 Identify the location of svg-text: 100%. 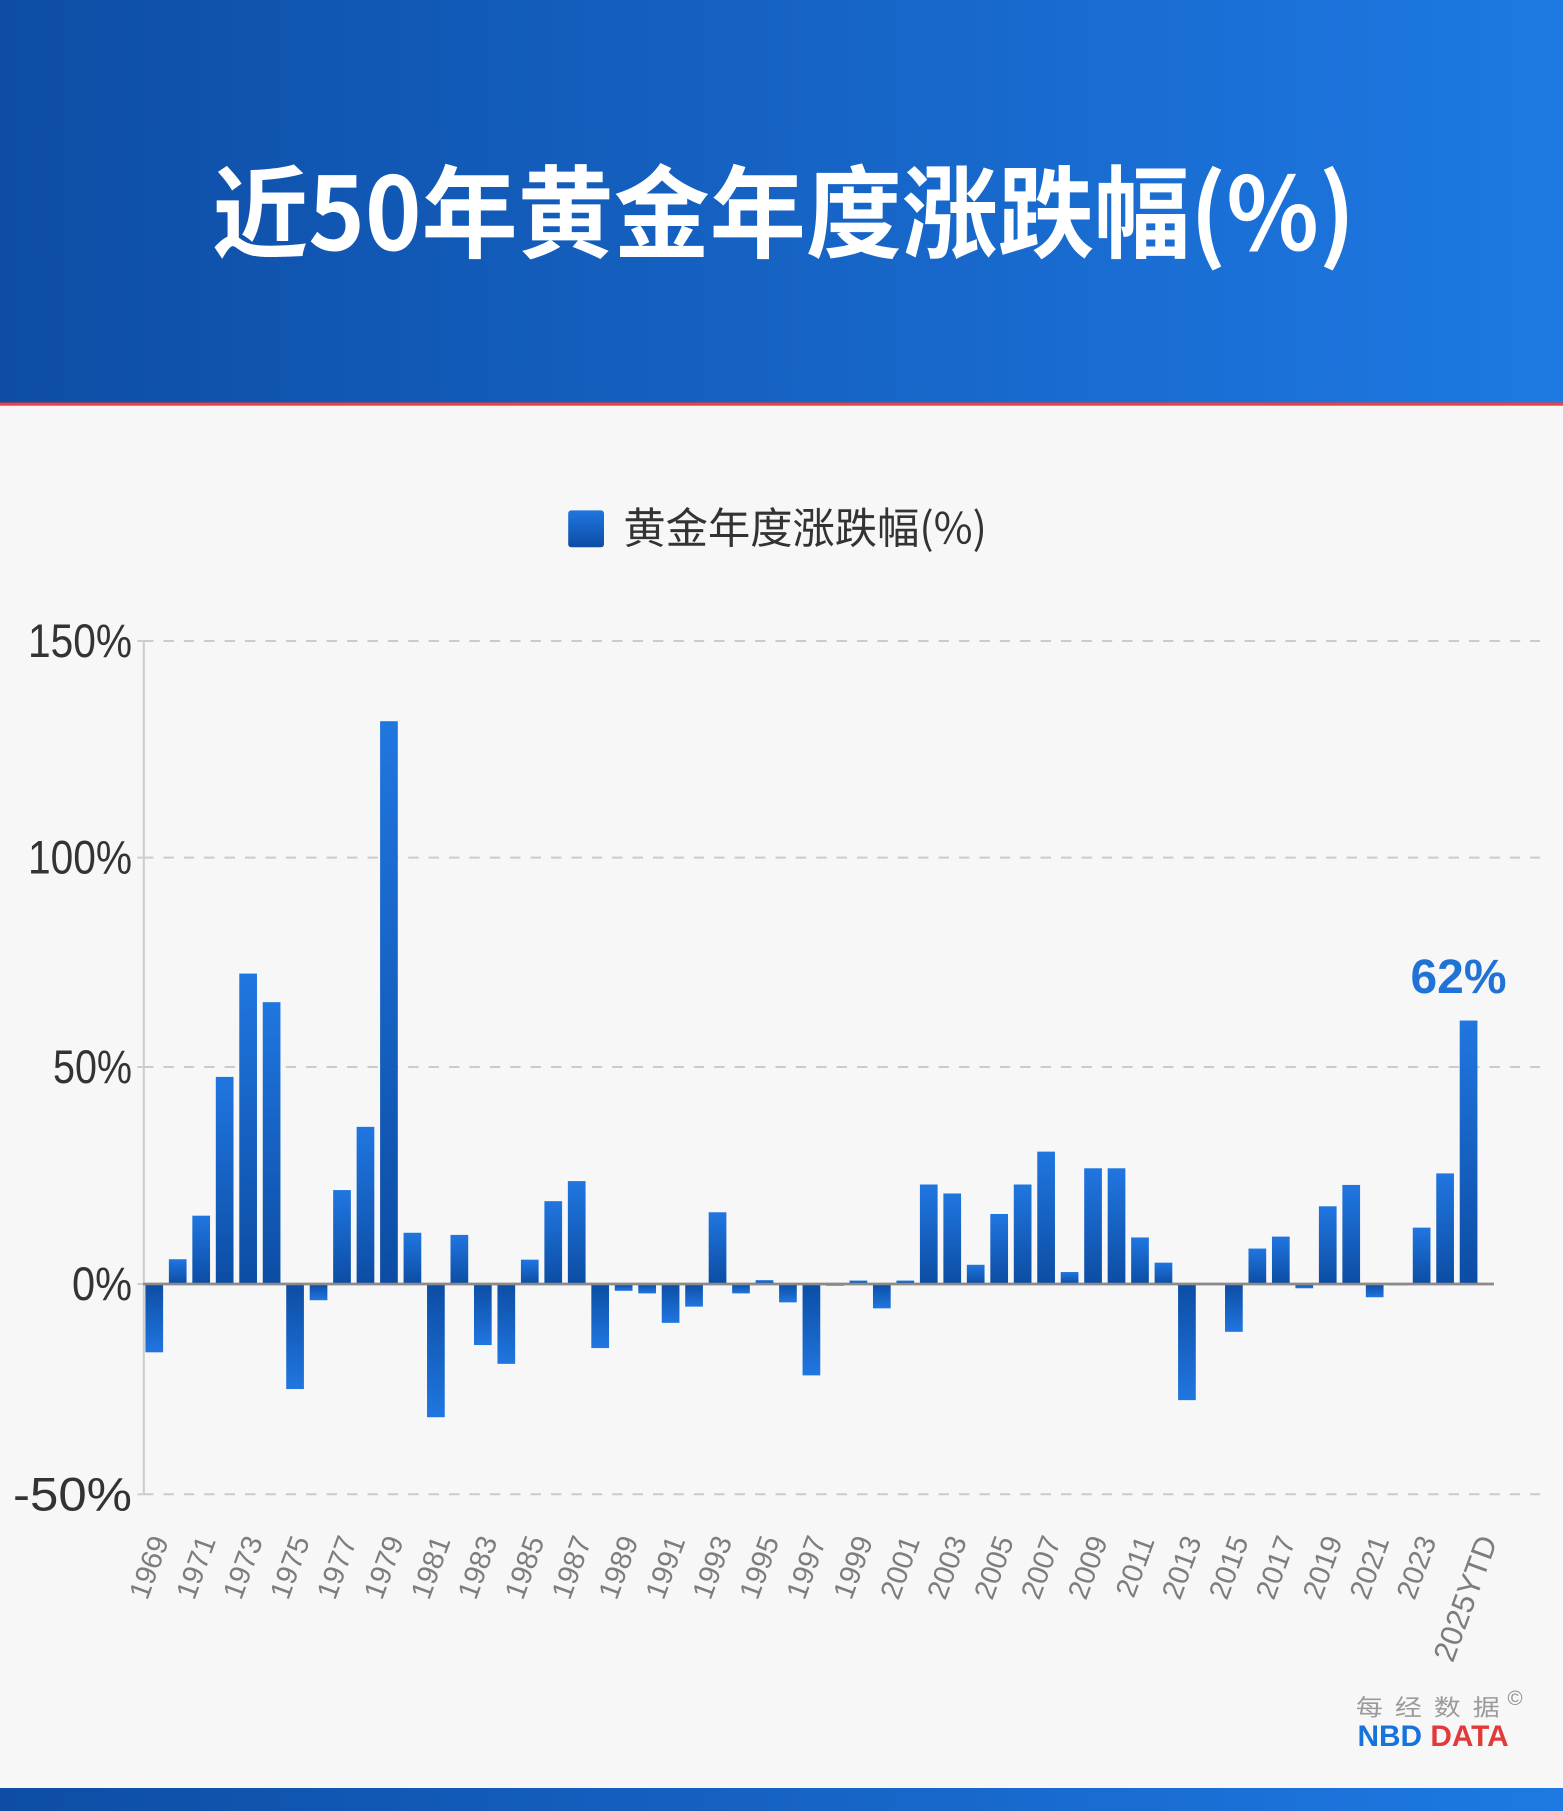
(80, 857).